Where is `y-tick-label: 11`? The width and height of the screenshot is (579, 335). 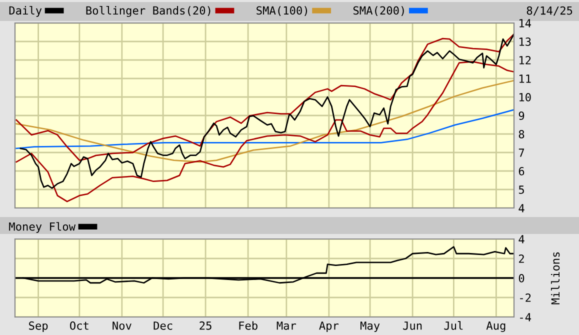 y-tick-label: 11 is located at coordinates (525, 78).